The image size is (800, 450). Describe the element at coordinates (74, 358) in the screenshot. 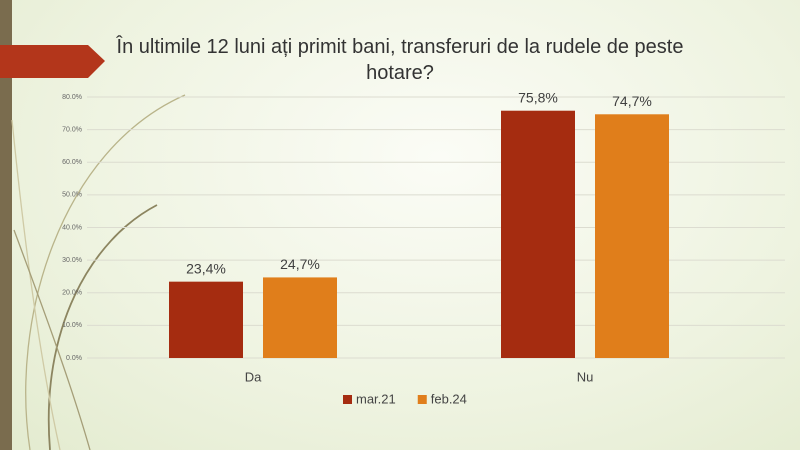

I see `y-tick-label: 0.0%` at that location.